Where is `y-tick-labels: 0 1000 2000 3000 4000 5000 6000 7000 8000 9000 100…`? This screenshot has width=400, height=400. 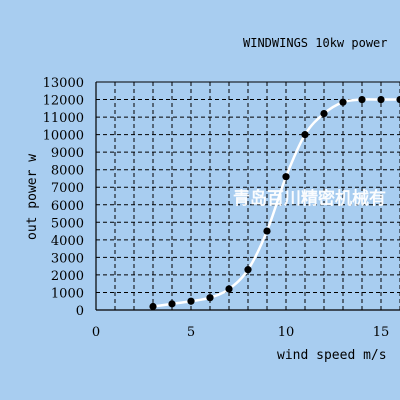 y-tick-labels: 0 1000 2000 3000 4000 5000 6000 7000 8000 9000 100… is located at coordinates (63, 197).